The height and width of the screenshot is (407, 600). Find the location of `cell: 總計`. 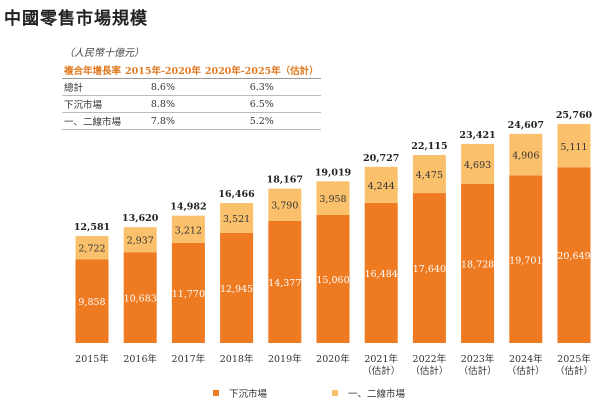

cell: 總計 is located at coordinates (93, 87).